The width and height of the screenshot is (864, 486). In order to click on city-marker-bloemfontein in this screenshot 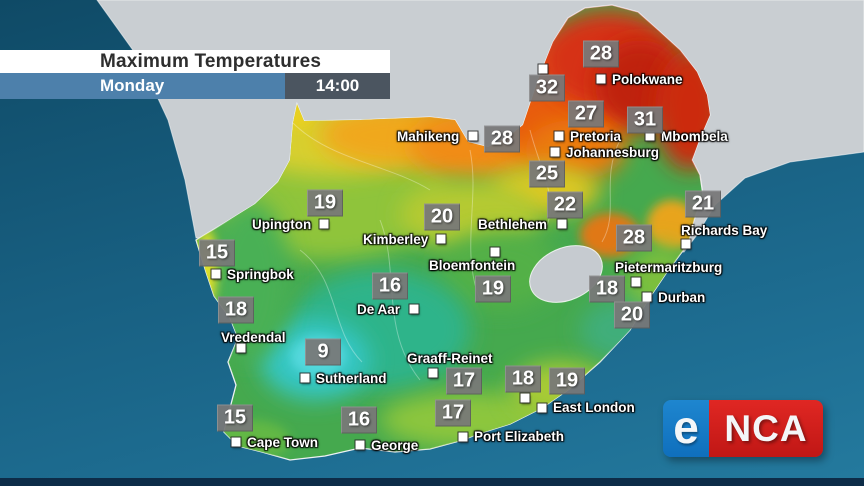, I will do `click(495, 252)`.